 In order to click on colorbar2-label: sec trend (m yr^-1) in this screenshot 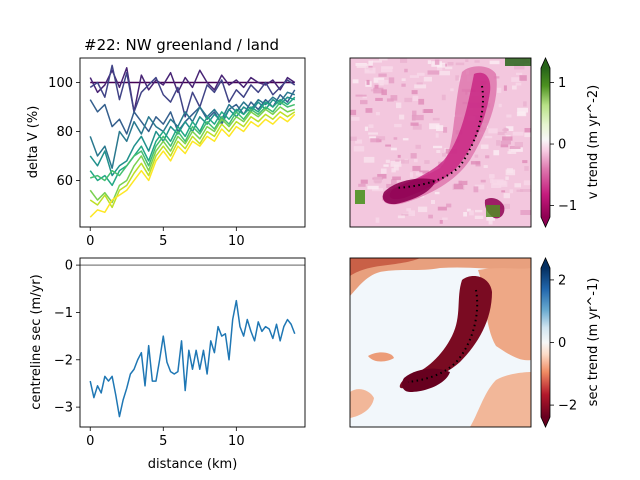, I will do `click(593, 342)`.